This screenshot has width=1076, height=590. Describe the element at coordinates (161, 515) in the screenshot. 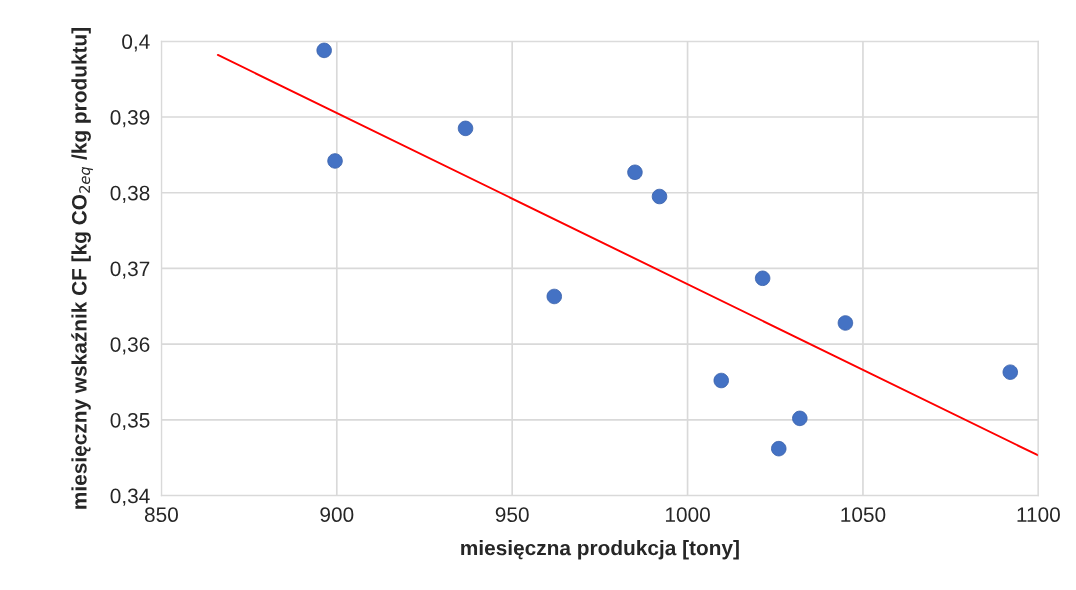

I see `x-tick-label: 850` at that location.